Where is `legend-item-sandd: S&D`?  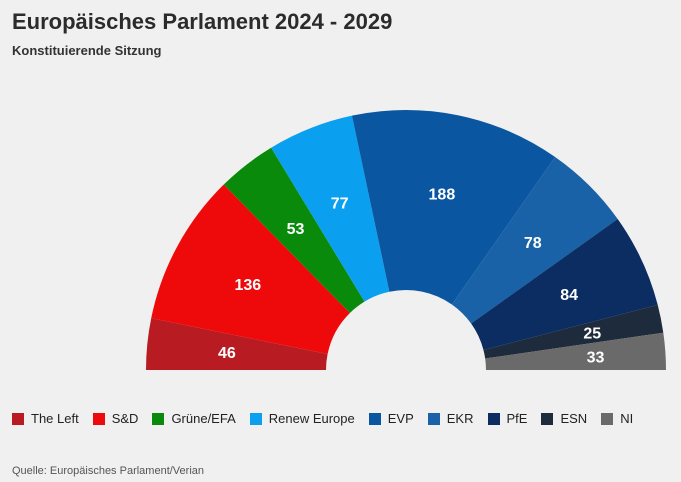 legend-item-sandd: S&D is located at coordinates (115, 418).